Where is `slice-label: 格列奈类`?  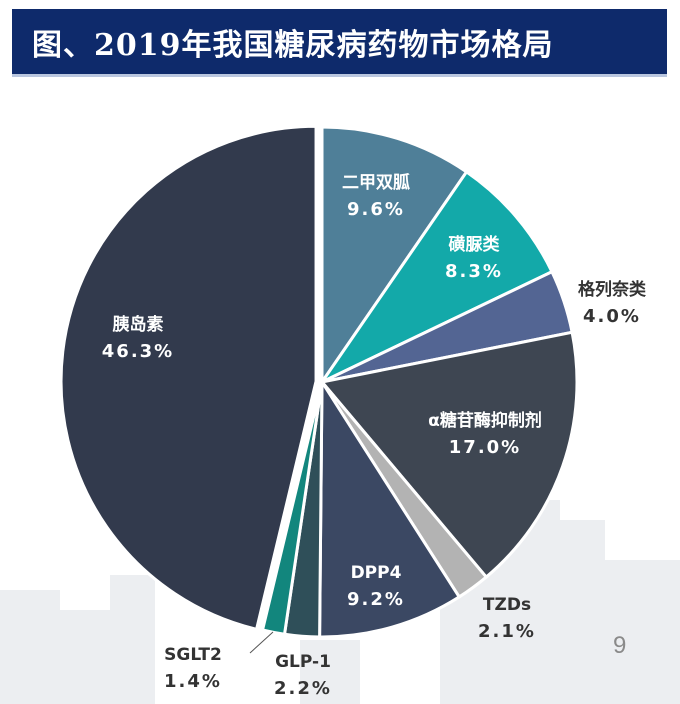
slice-label: 格列奈类 is located at coordinates (612, 289).